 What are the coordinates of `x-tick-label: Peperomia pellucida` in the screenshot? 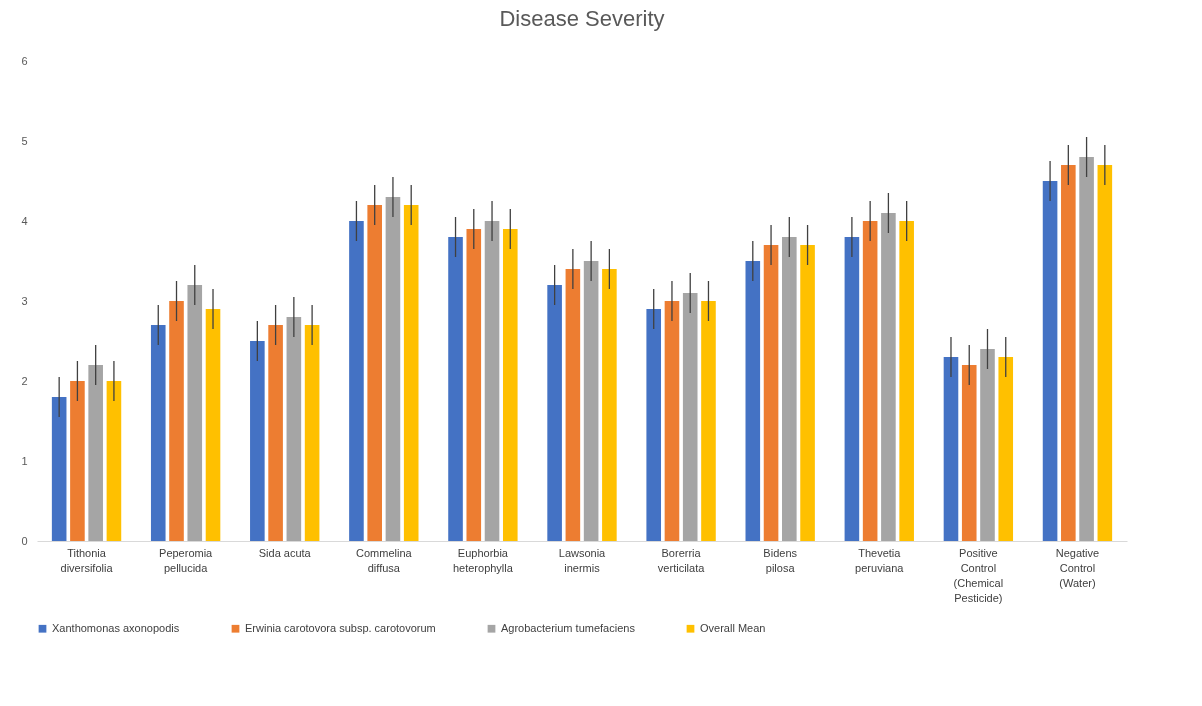 It's located at (186, 560).